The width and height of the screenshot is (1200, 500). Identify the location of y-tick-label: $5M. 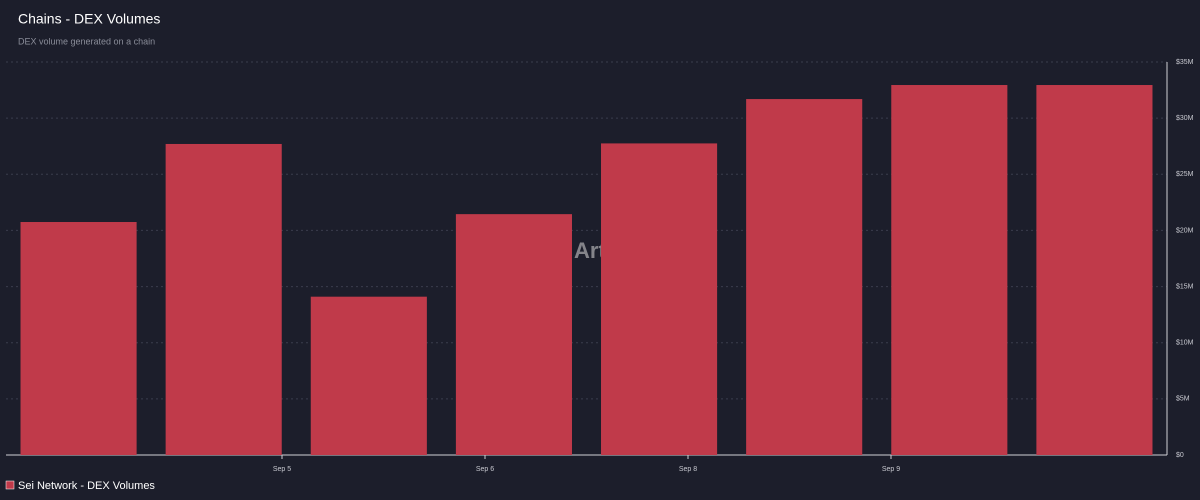
(1183, 399).